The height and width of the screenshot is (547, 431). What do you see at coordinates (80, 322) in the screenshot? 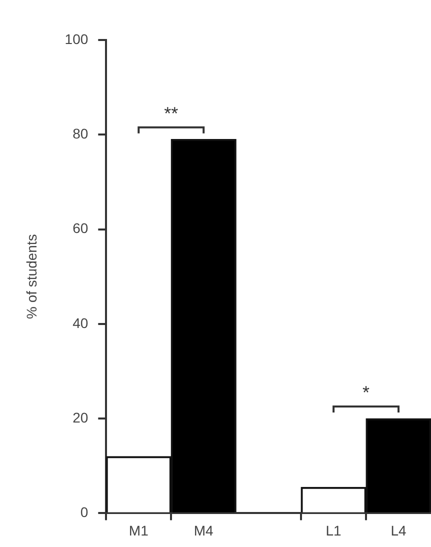
I see `y-tick-label: 40` at bounding box center [80, 322].